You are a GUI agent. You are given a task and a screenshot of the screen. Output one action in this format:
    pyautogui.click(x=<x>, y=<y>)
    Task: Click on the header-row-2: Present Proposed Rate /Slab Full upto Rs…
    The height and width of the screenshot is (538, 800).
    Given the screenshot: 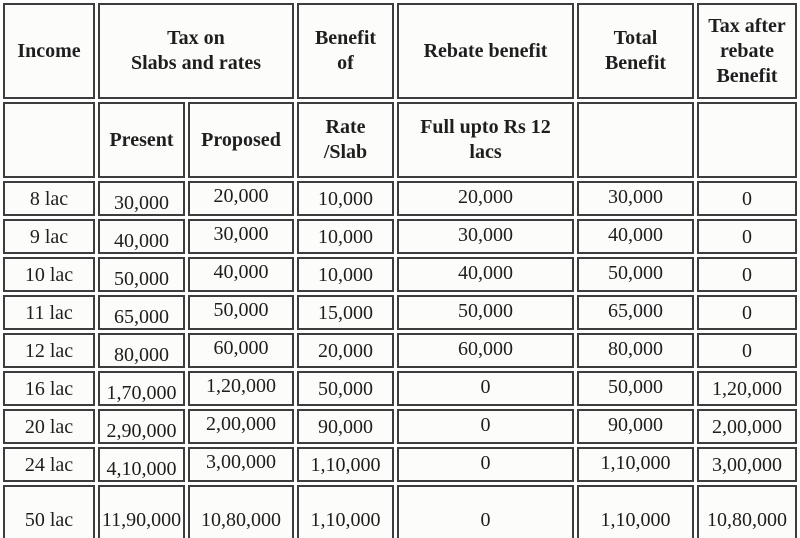 What is the action you would take?
    pyautogui.click(x=400, y=140)
    